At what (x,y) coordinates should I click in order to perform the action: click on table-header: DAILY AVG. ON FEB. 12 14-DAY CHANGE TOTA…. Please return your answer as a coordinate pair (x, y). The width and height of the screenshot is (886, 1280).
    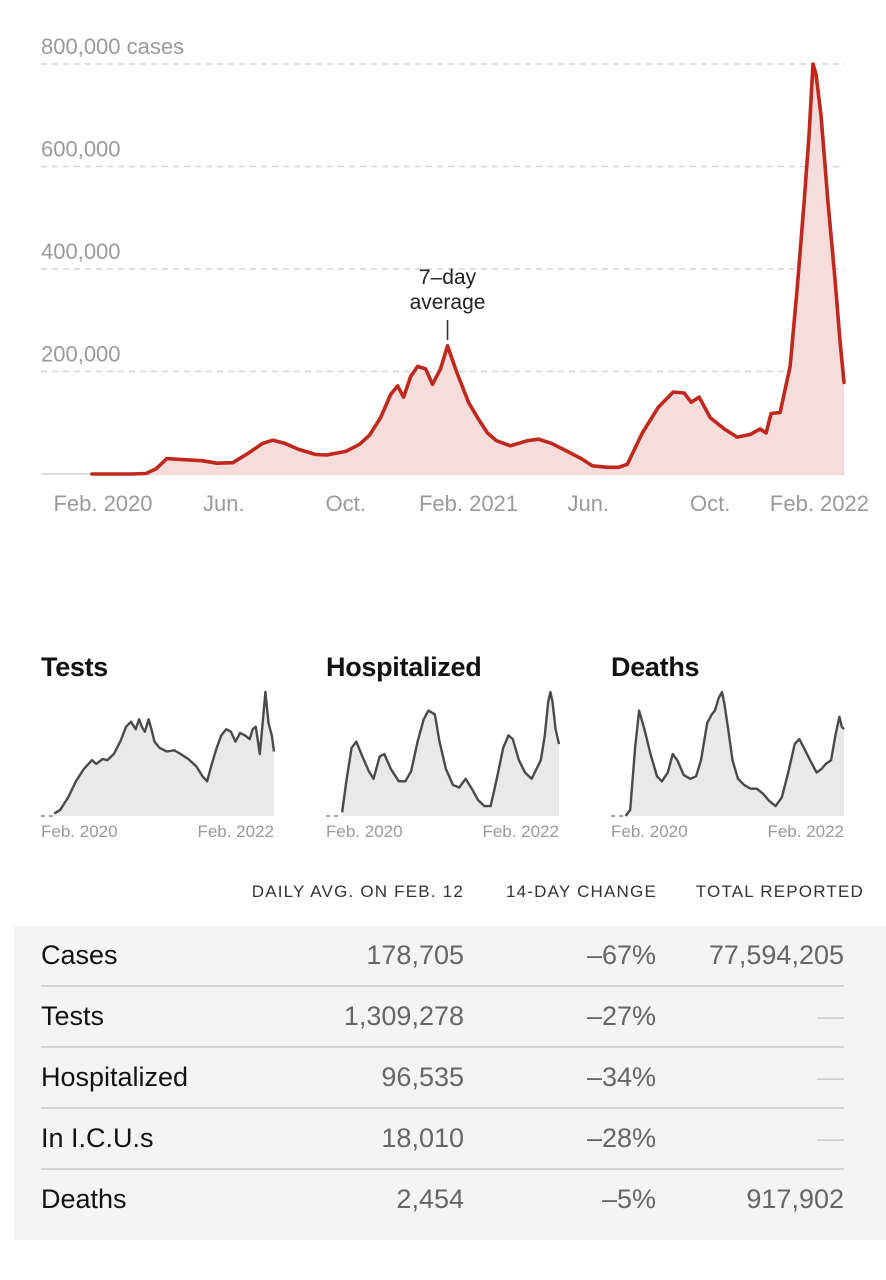
    Looking at the image, I should click on (443, 895).